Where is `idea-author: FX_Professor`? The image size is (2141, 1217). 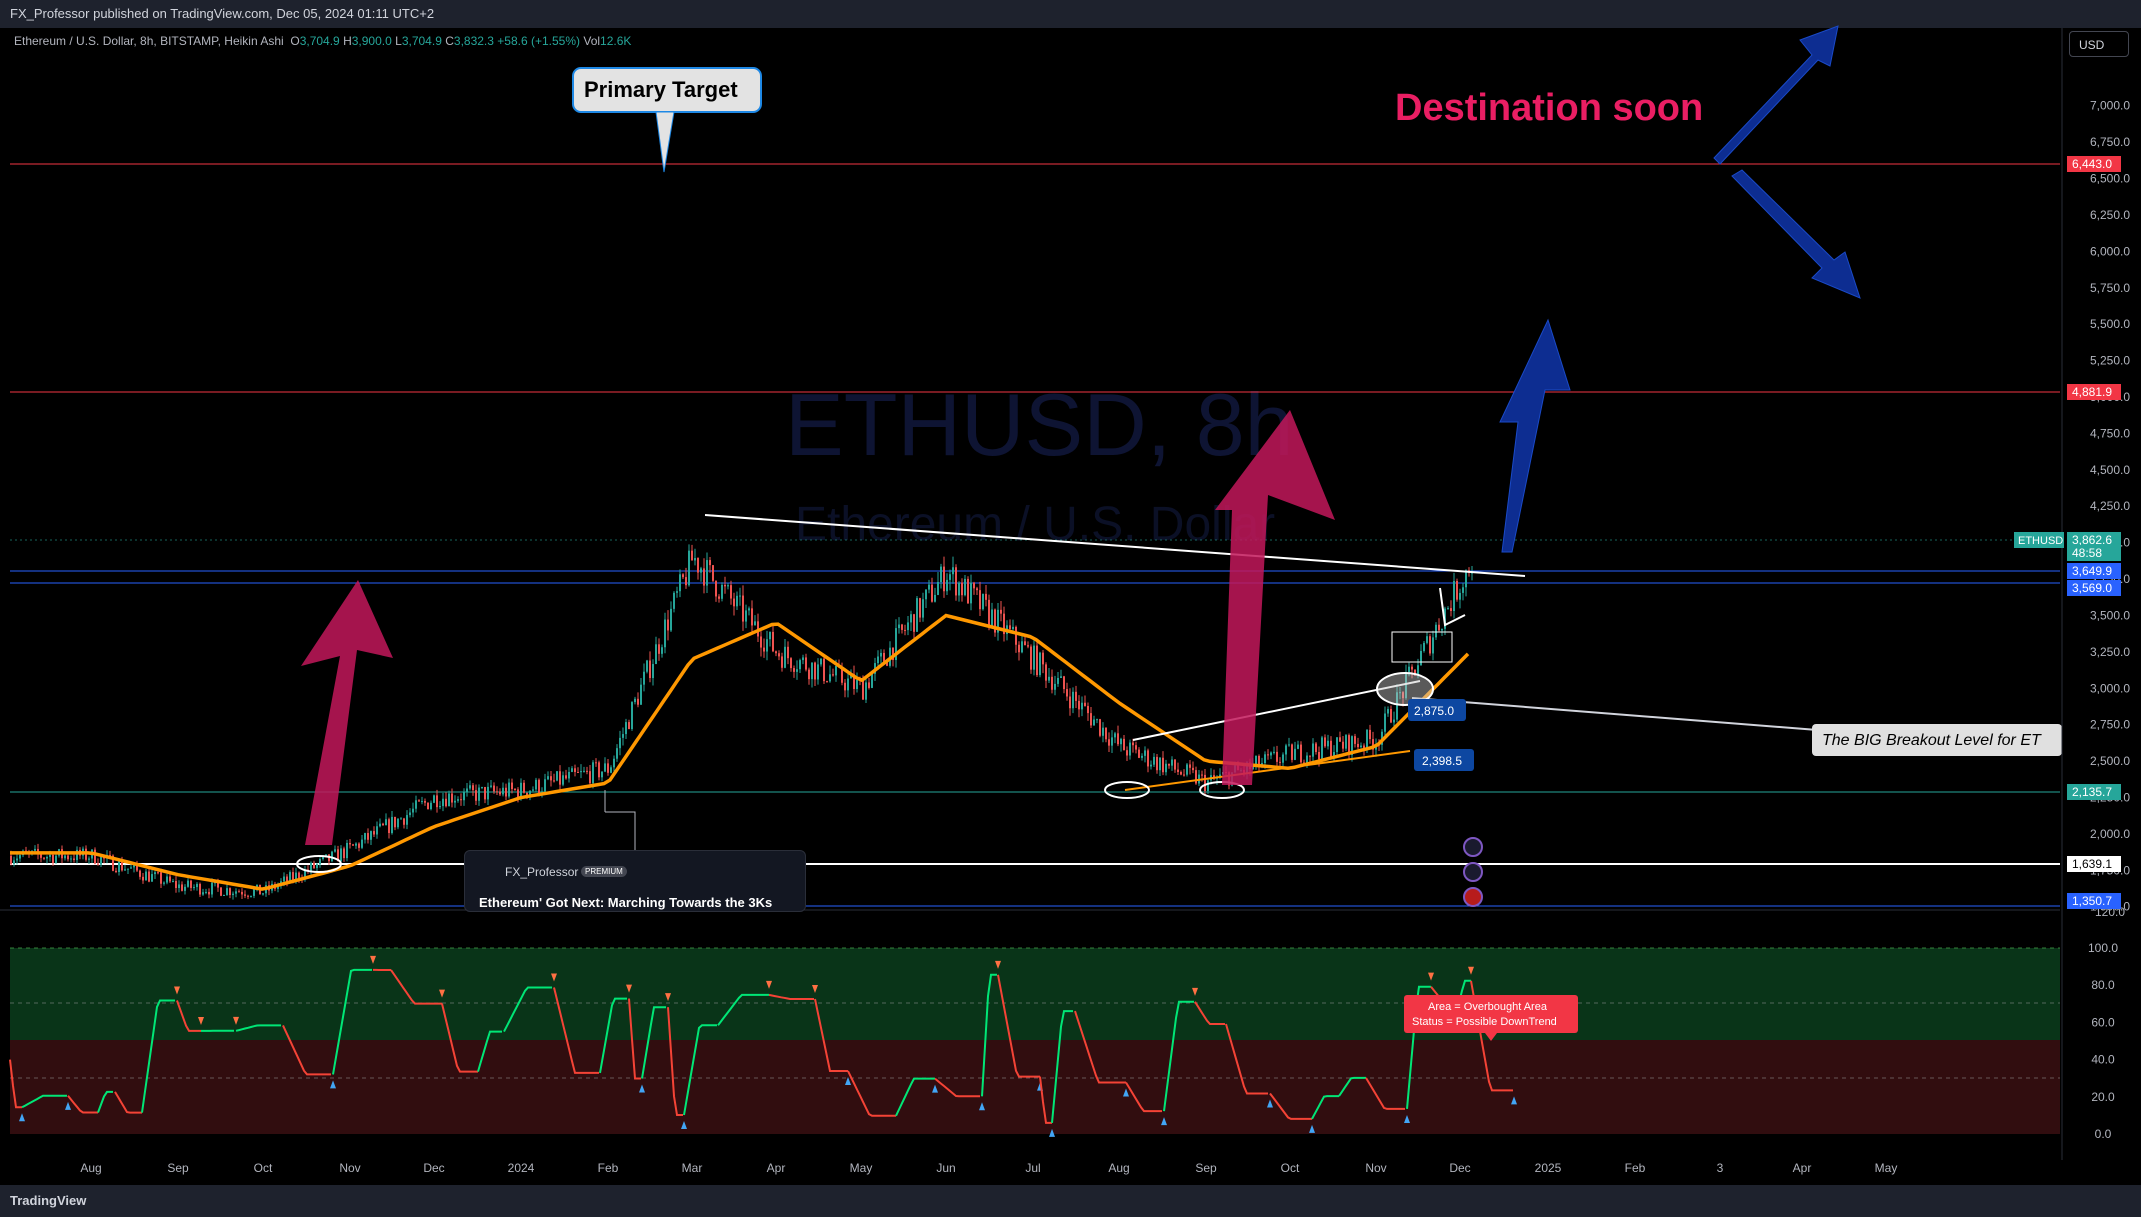
idea-author: FX_Professor is located at coordinates (542, 872).